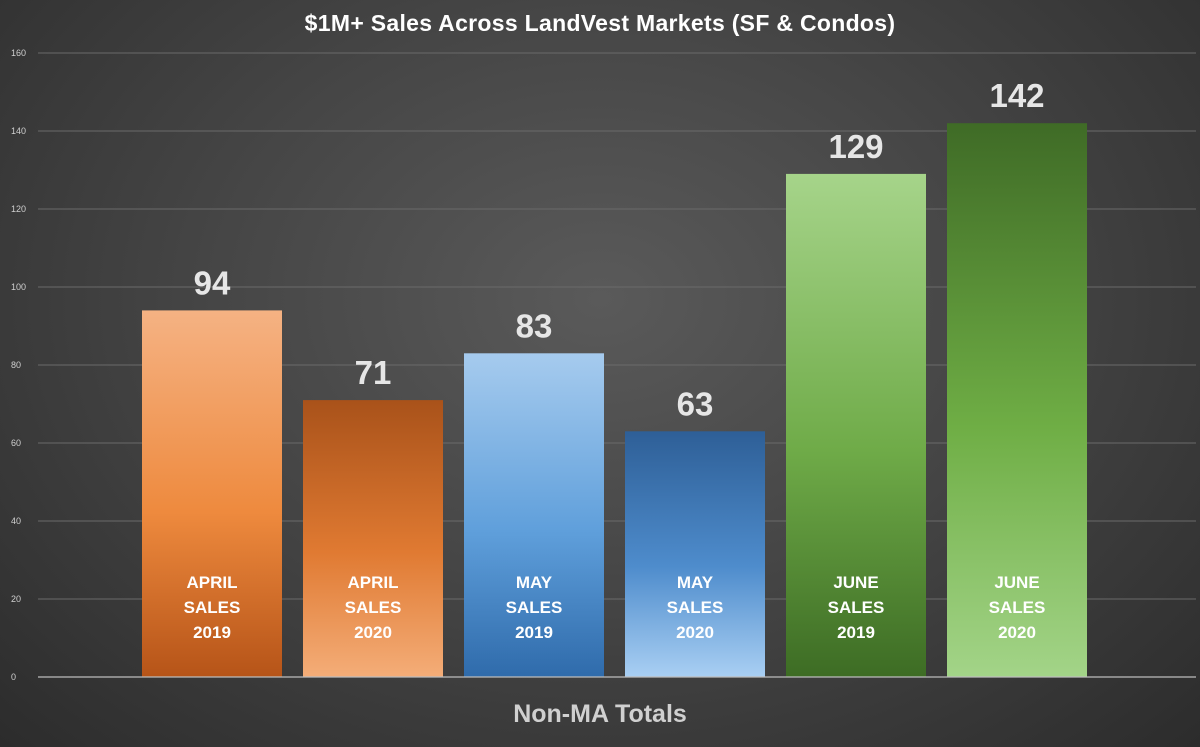 The width and height of the screenshot is (1200, 747). Describe the element at coordinates (18, 53) in the screenshot. I see `y-tick-label: 160` at that location.